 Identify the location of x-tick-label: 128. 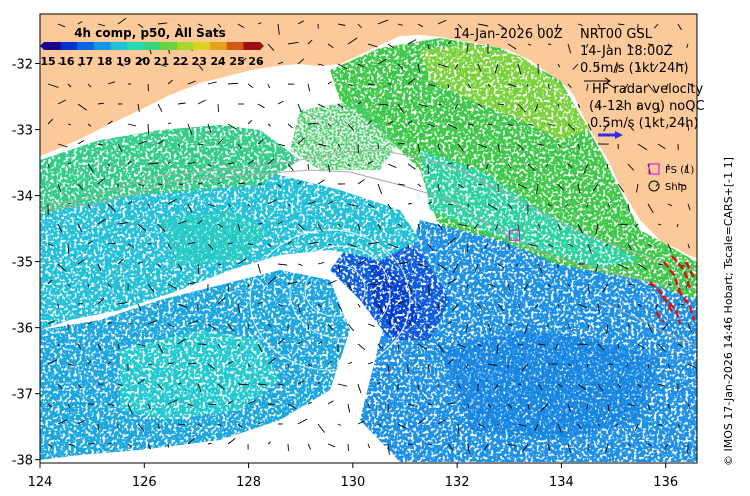
(248, 482).